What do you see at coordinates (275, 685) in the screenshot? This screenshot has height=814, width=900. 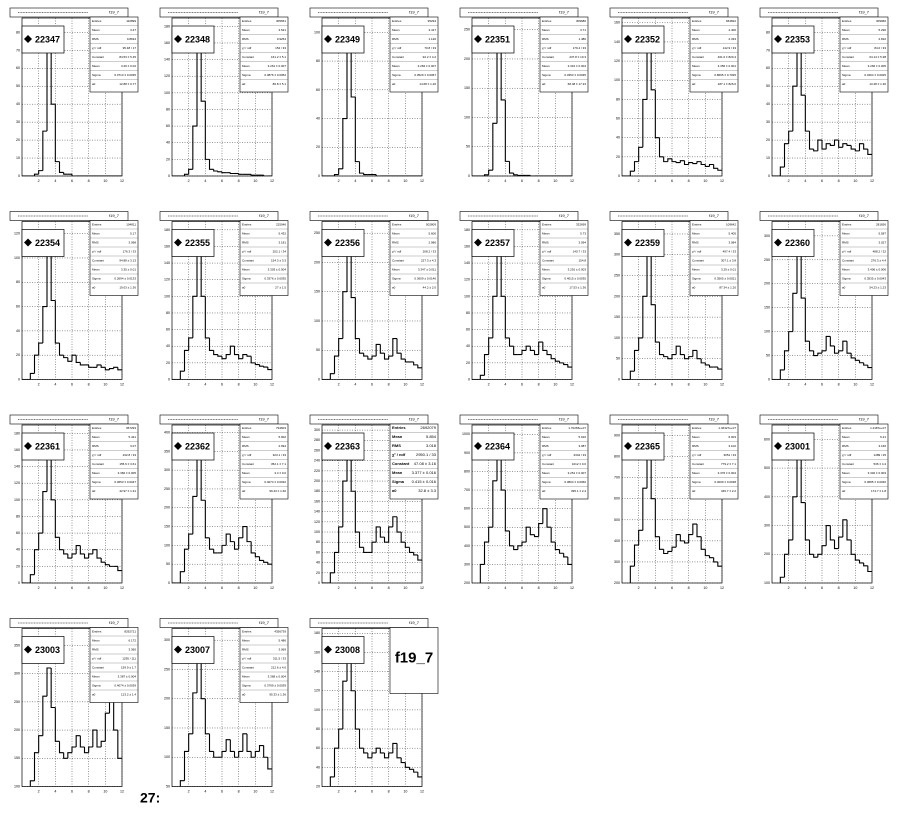 I see `stats-value: 0.3799 ± 0.0039` at bounding box center [275, 685].